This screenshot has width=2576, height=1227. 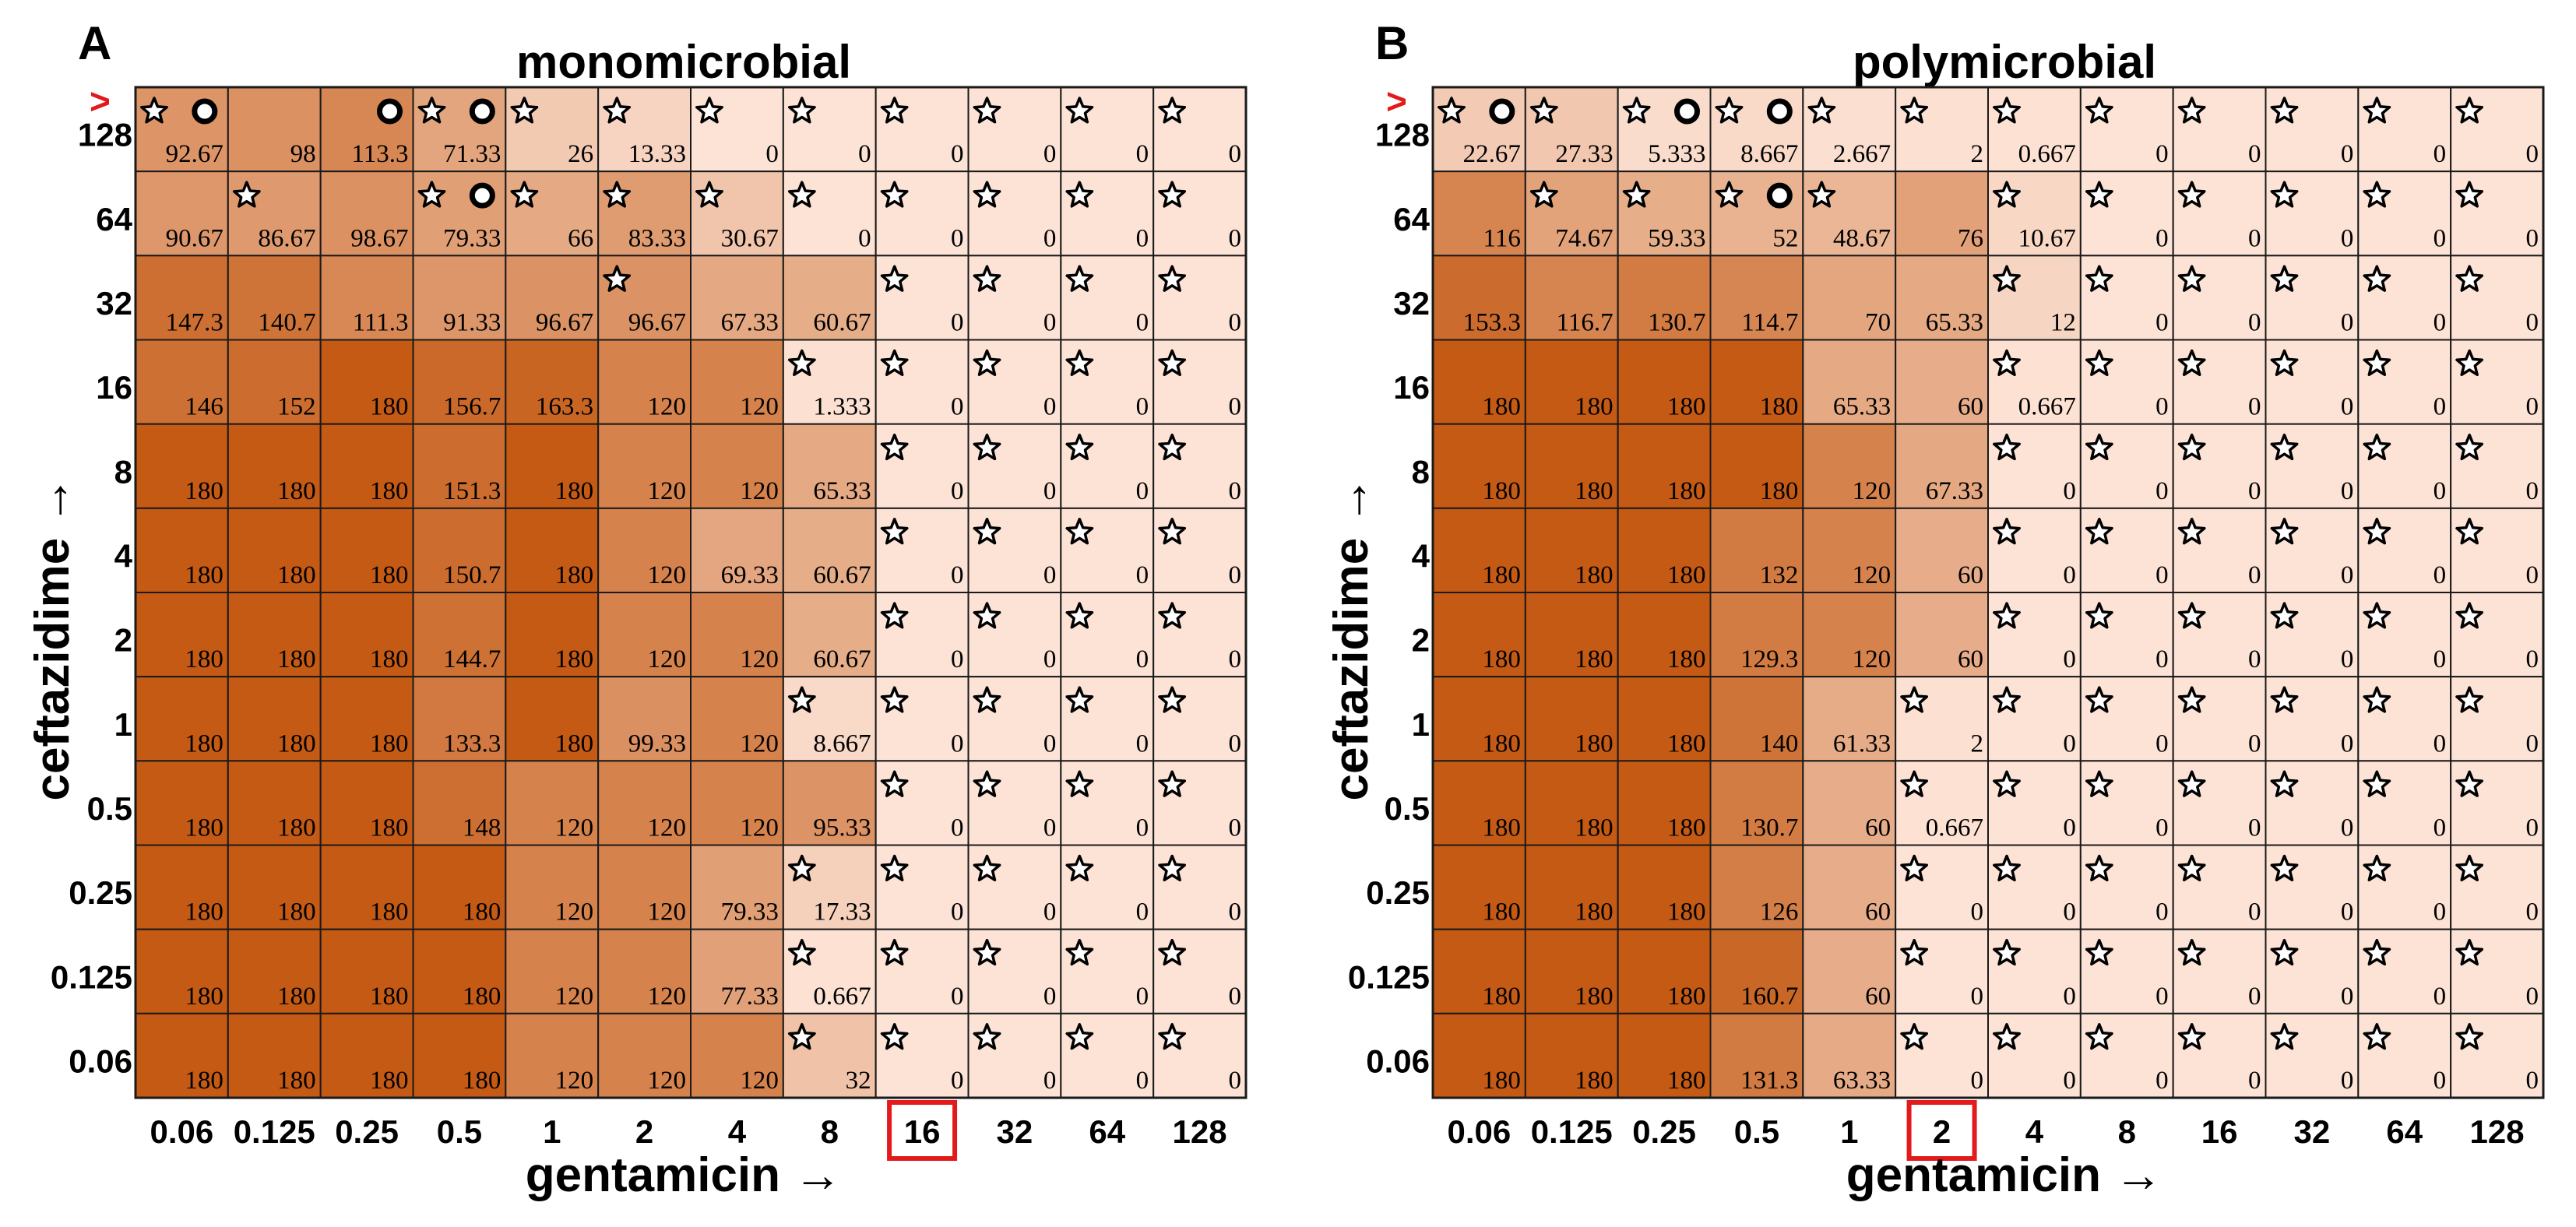 I want to click on cell-value-label: 22.67, so click(x=1492, y=154).